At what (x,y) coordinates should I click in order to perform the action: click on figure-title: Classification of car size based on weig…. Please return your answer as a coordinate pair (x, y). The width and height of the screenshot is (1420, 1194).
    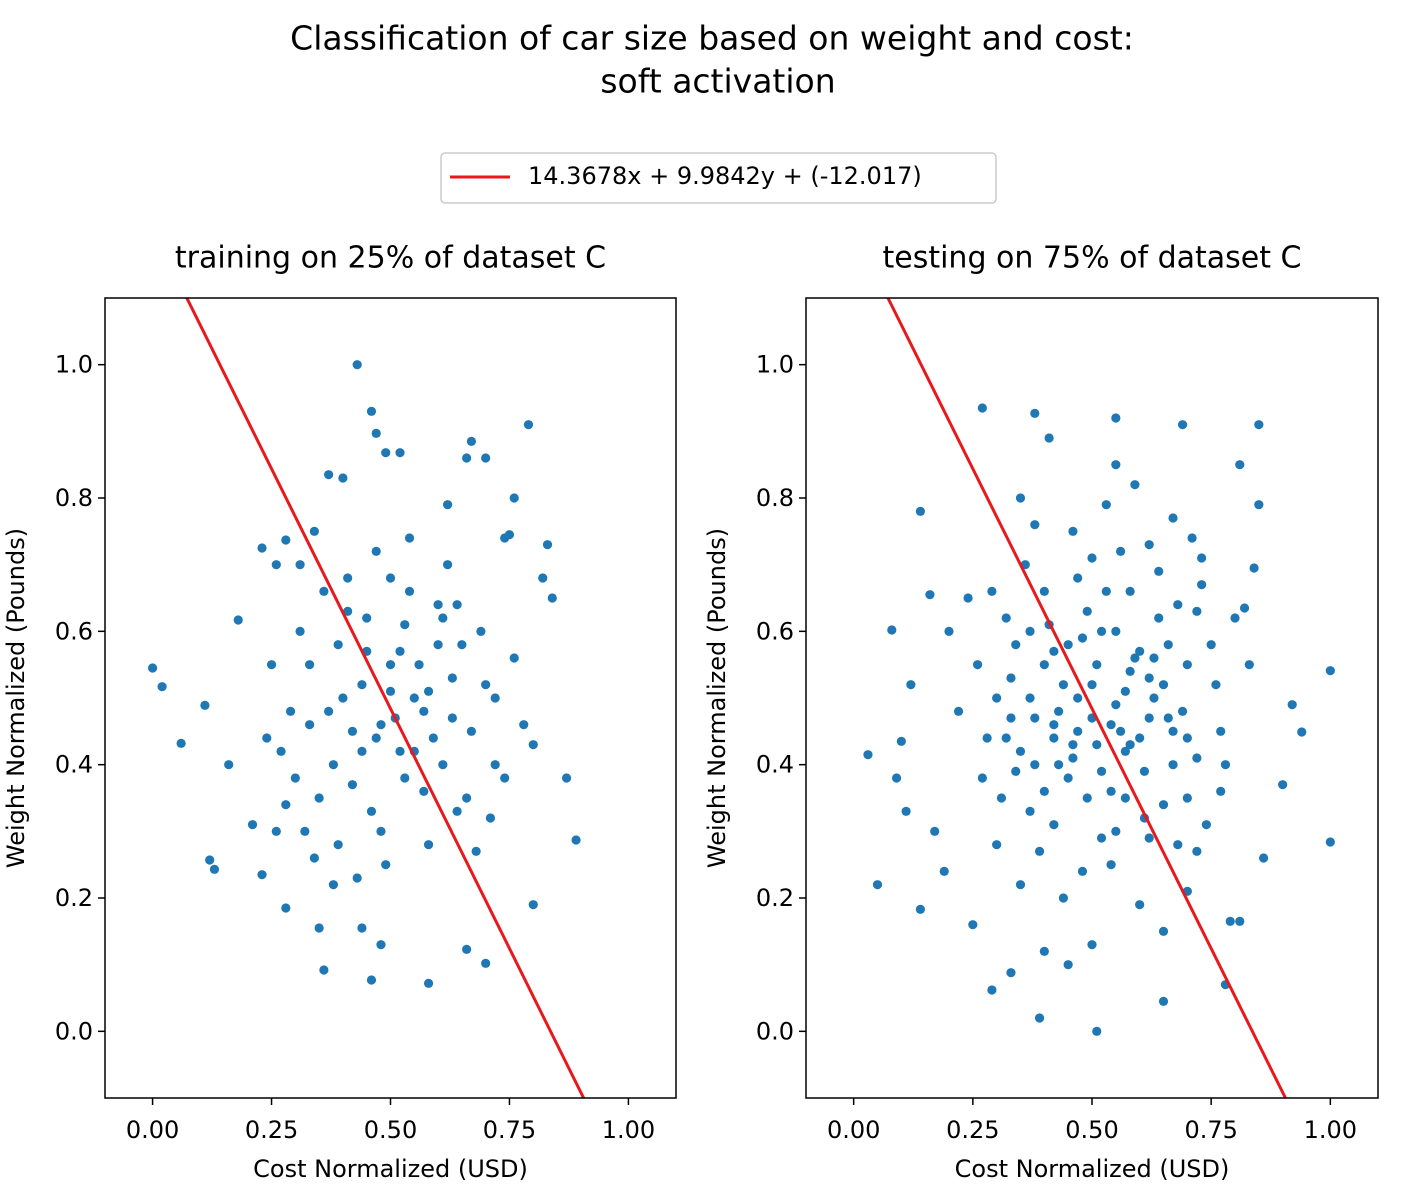
    Looking at the image, I should click on (712, 38).